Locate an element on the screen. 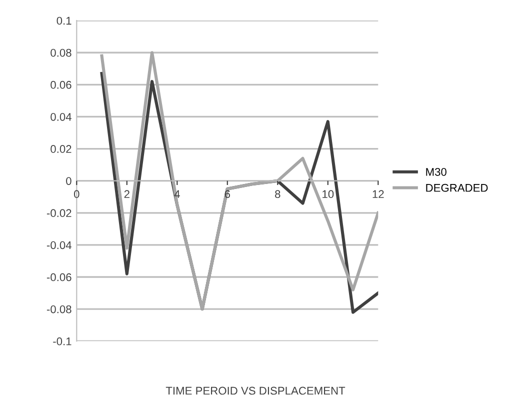 This screenshot has height=411, width=511. x-axis-title: TIME PEROID VS DISPLACEMENT is located at coordinates (256, 390).